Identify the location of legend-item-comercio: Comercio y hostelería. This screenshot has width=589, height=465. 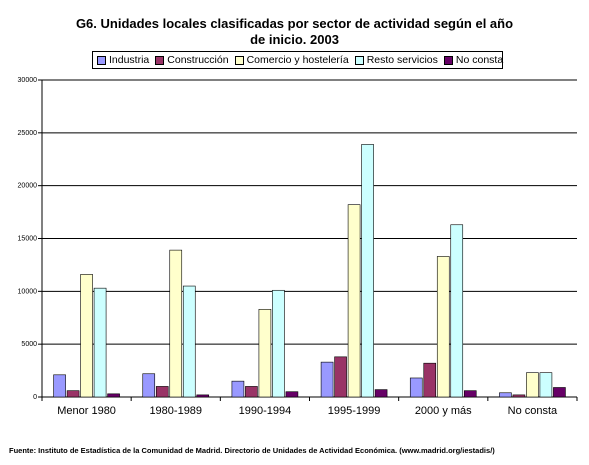
(291, 60).